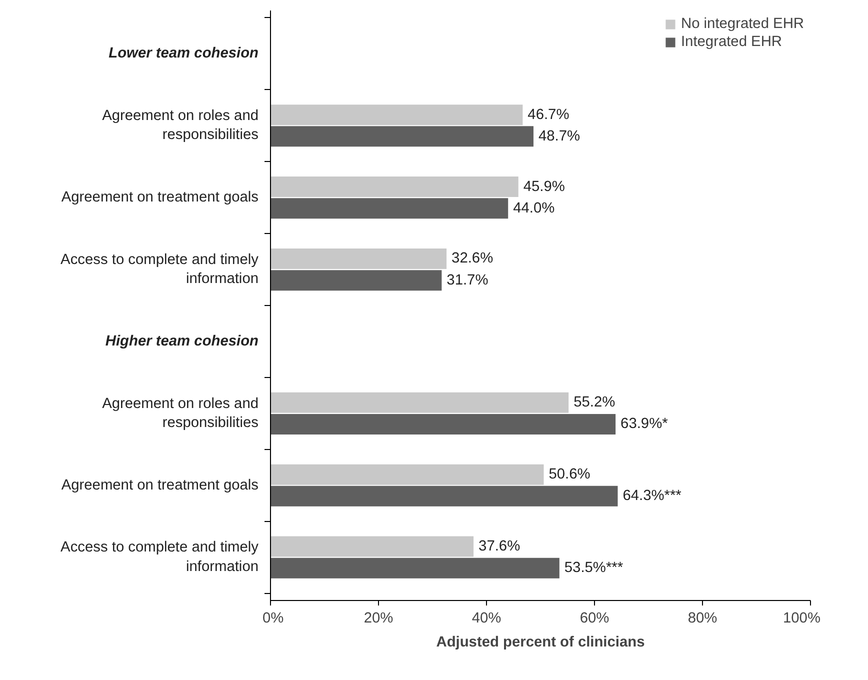 This screenshot has height=680, width=868. Describe the element at coordinates (273, 618) in the screenshot. I see `x-tick-label: 0%` at that location.